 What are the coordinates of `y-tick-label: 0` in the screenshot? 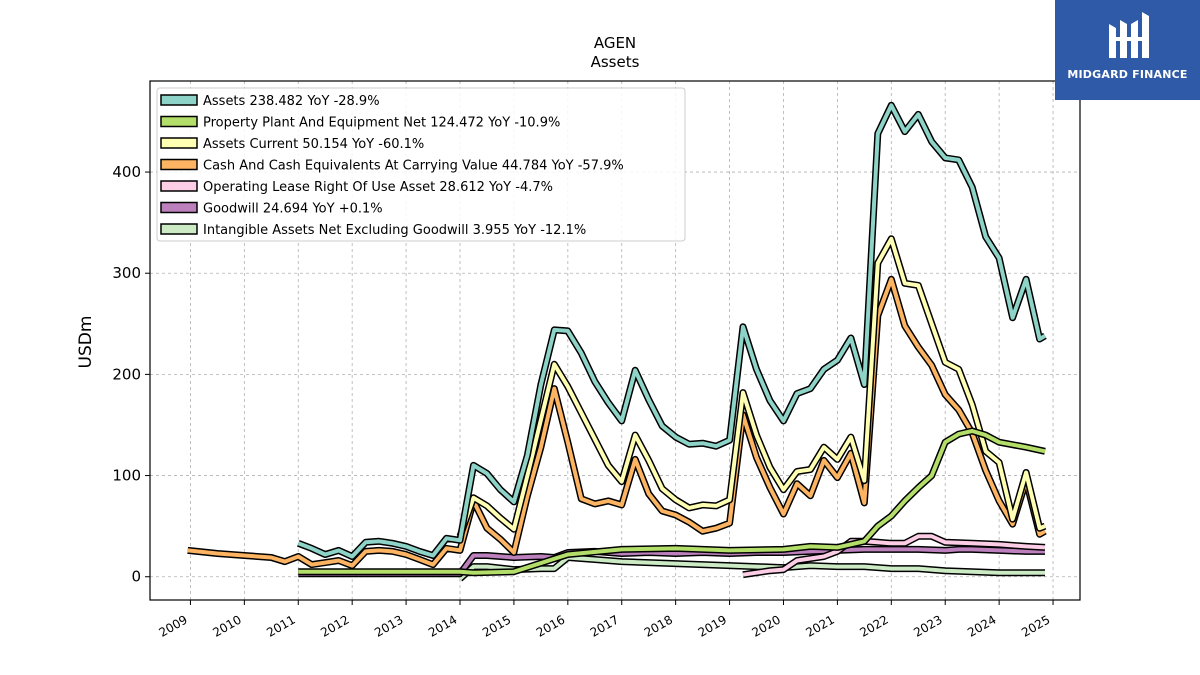 It's located at (136, 577).